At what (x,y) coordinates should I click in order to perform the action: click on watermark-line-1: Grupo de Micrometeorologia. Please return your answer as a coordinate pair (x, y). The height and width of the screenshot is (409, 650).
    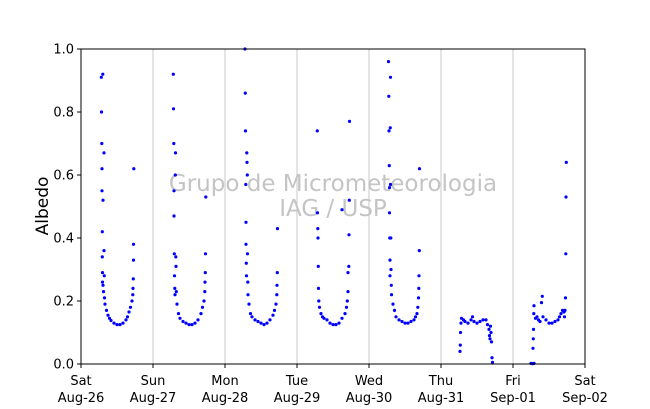
    Looking at the image, I should click on (333, 184).